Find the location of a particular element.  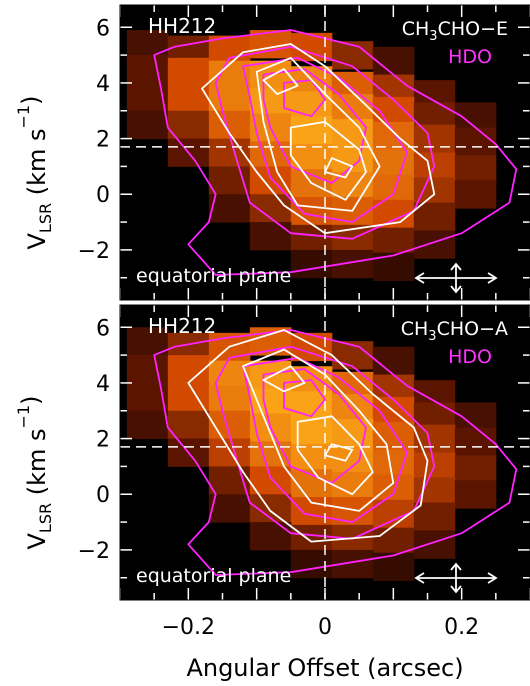

arrow-head-down is located at coordinates (456, 289).